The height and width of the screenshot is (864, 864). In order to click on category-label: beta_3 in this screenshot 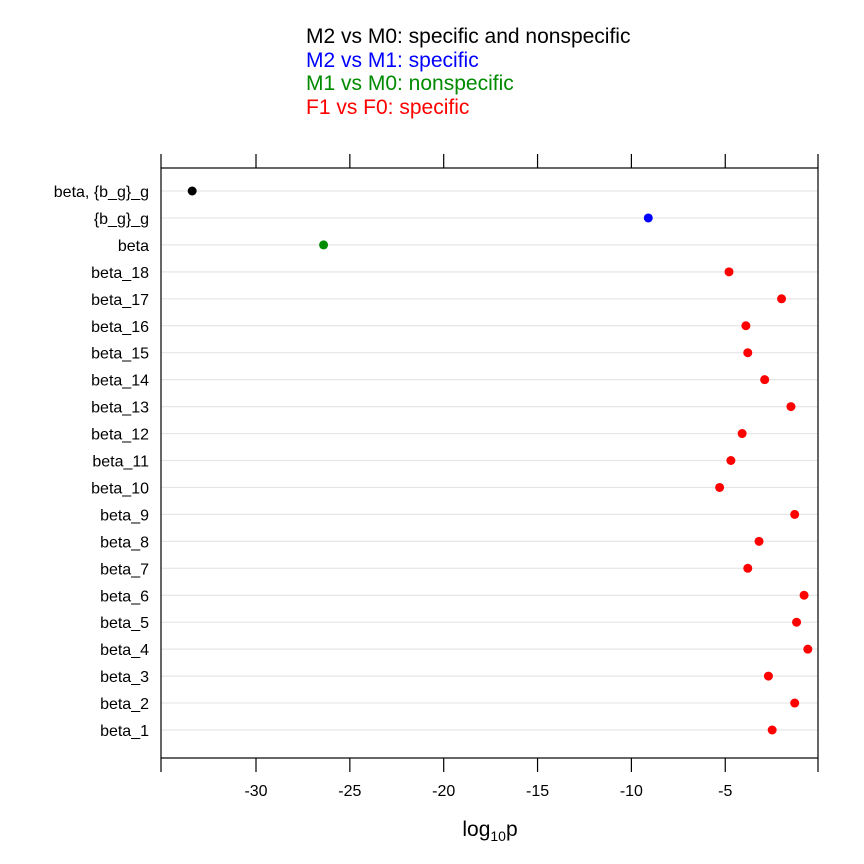, I will do `click(124, 677)`.